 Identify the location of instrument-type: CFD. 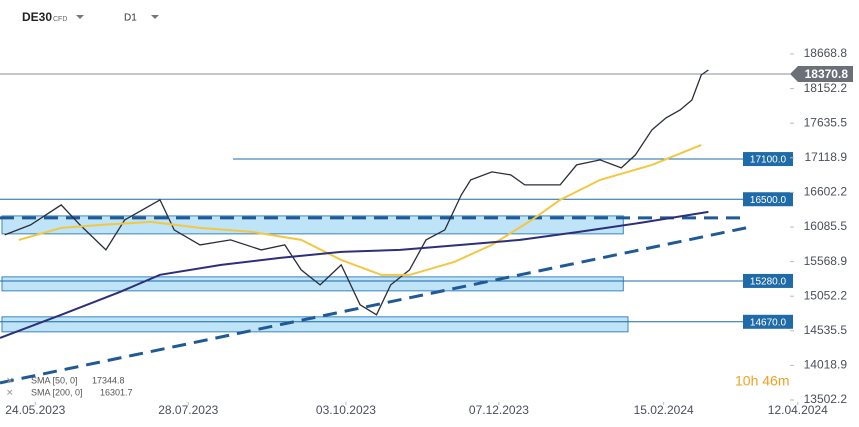
(60, 19).